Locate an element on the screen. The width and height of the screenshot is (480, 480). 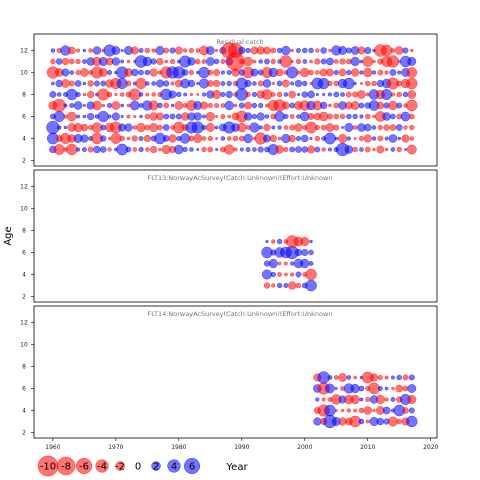
y-tick-label: 2 is located at coordinates (24, 297).